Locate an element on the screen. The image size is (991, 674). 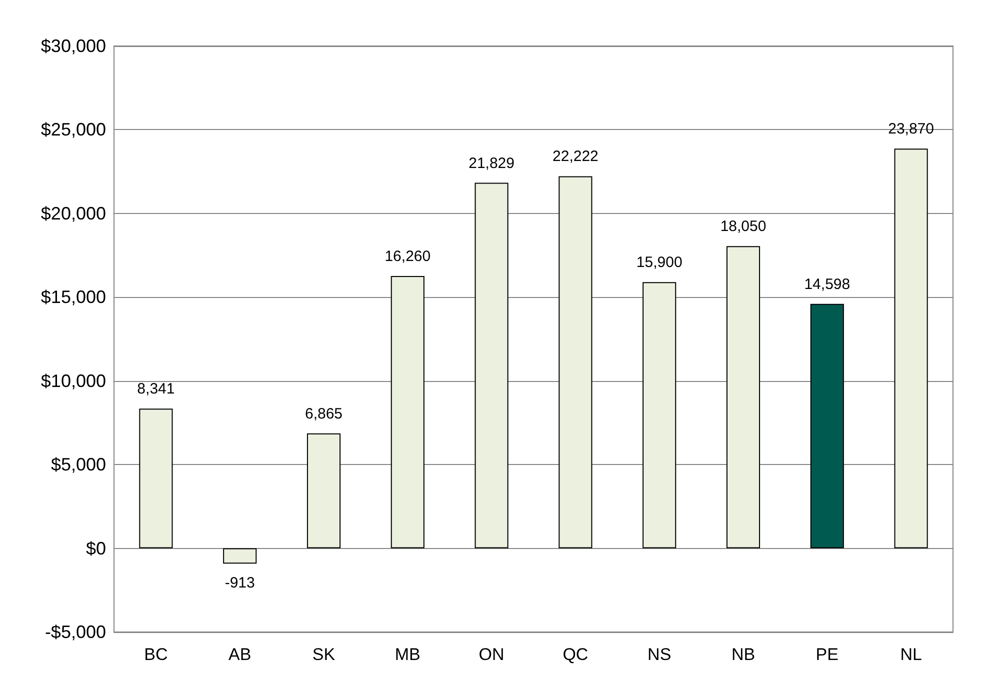
x-tick-label: BC is located at coordinates (156, 654).